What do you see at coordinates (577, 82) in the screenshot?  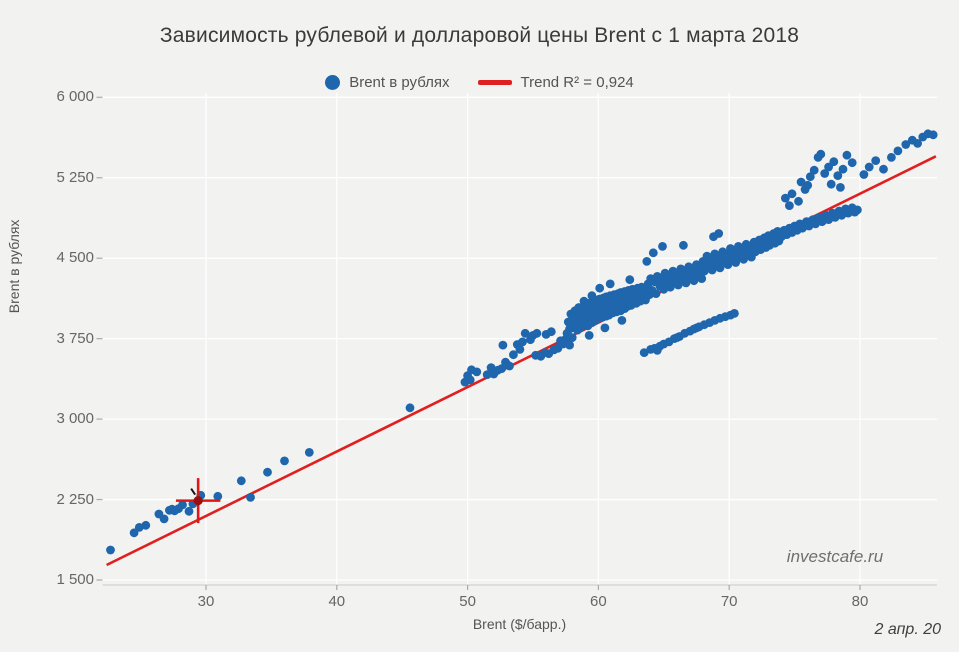 I see `legend-trend-label: Trend R² = 0,924` at bounding box center [577, 82].